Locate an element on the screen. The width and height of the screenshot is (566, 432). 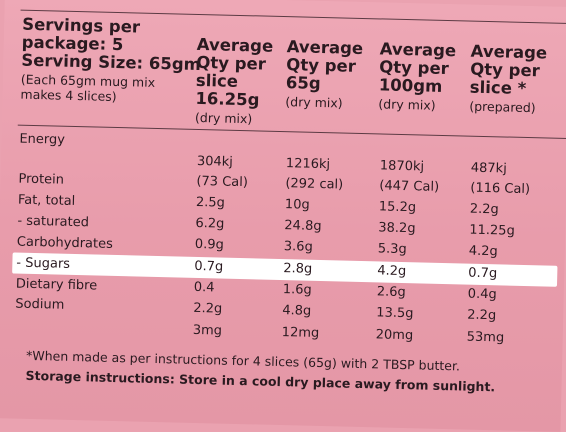
cell-saturated-col3: 5.3g is located at coordinates (392, 249).